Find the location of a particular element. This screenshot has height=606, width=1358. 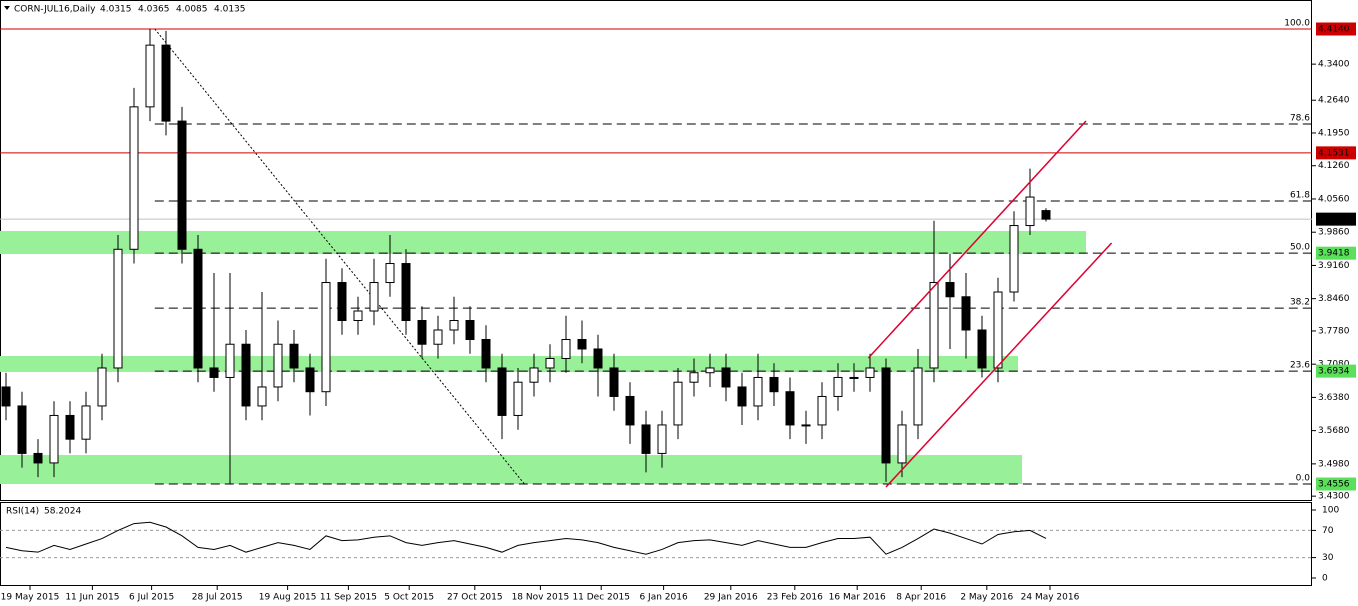

y-tick-label: 3.7780 is located at coordinates (1334, 331).